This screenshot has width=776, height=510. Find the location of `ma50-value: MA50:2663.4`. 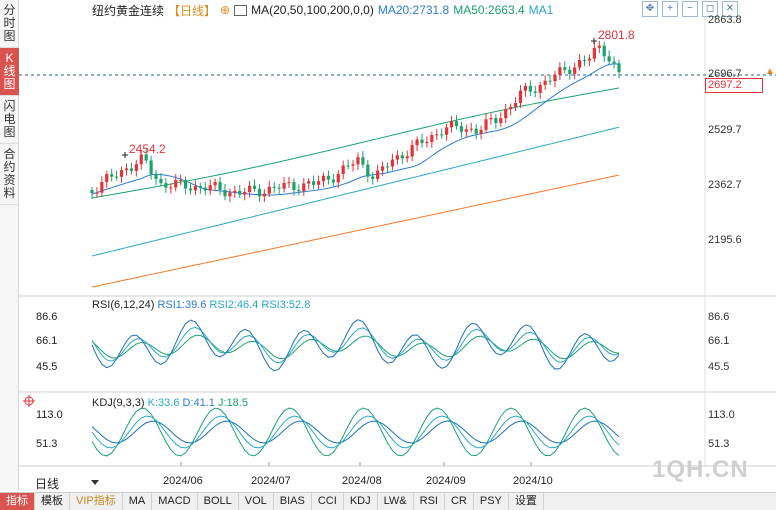

ma50-value: MA50:2663.4 is located at coordinates (489, 10).